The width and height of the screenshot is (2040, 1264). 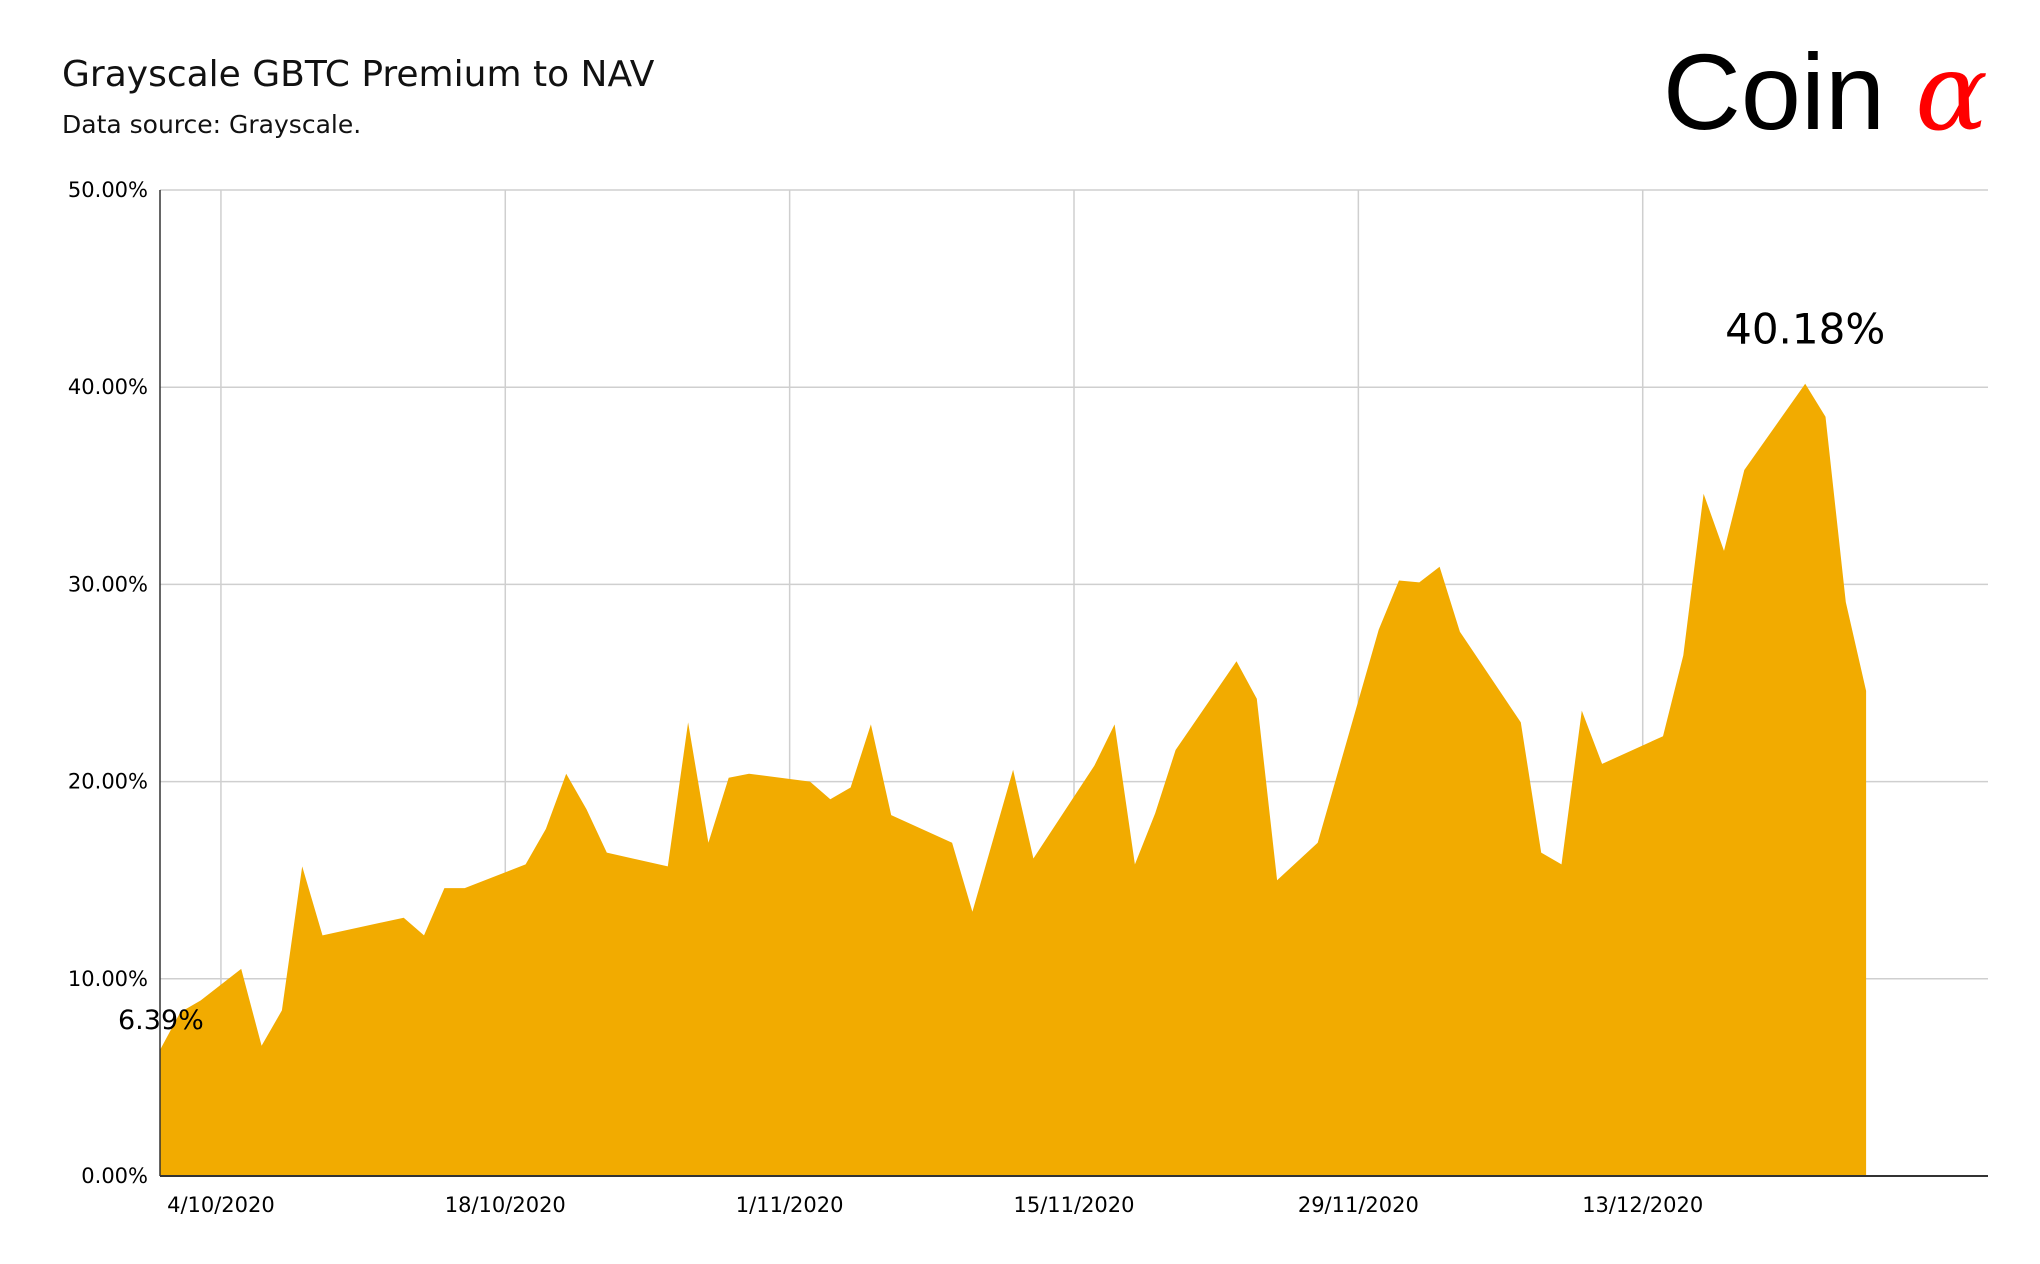 What do you see at coordinates (1642, 1205) in the screenshot?
I see `x-tick-label: 13/12/2020` at bounding box center [1642, 1205].